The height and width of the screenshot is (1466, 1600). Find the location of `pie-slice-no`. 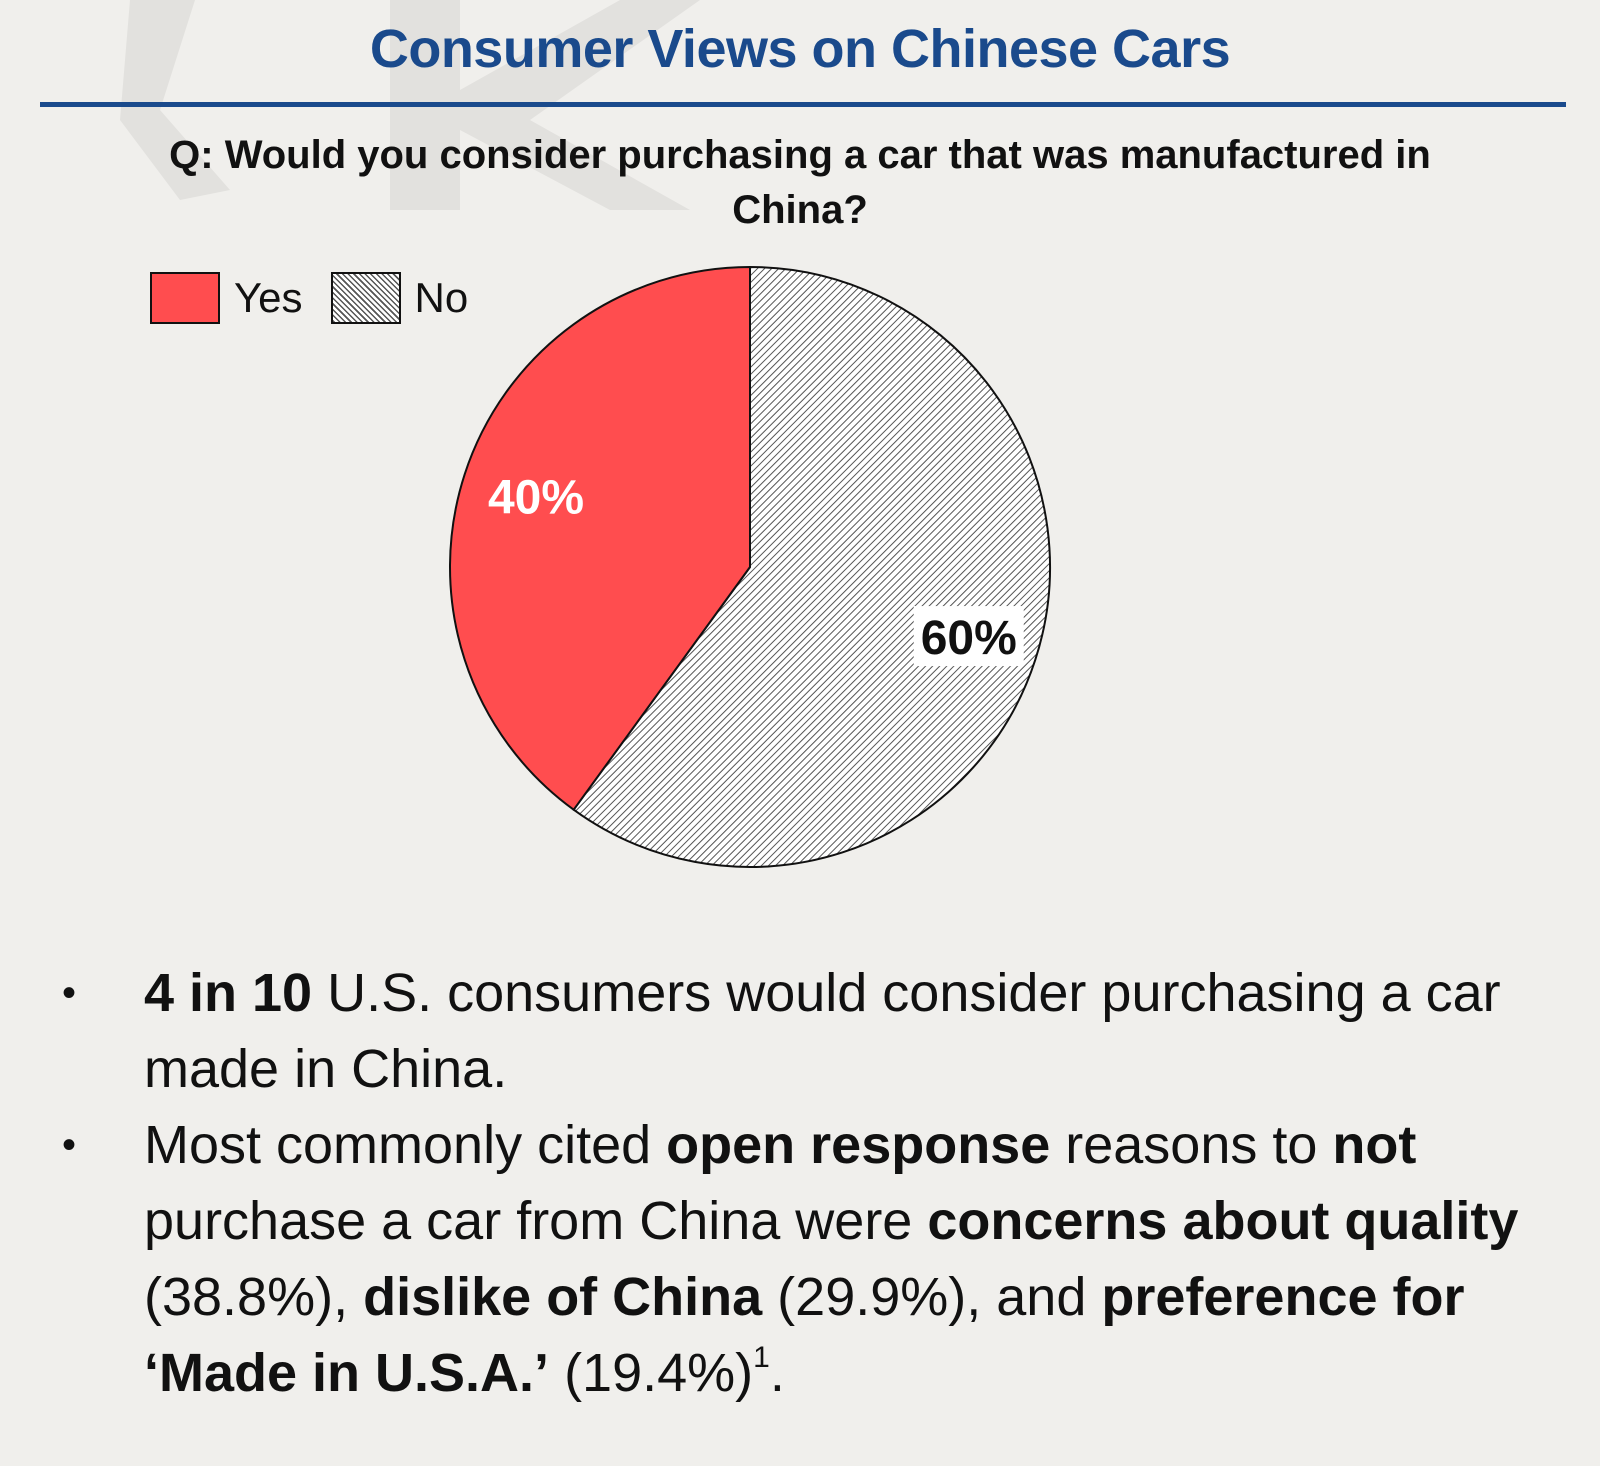

pie-slice-no is located at coordinates (811, 566).